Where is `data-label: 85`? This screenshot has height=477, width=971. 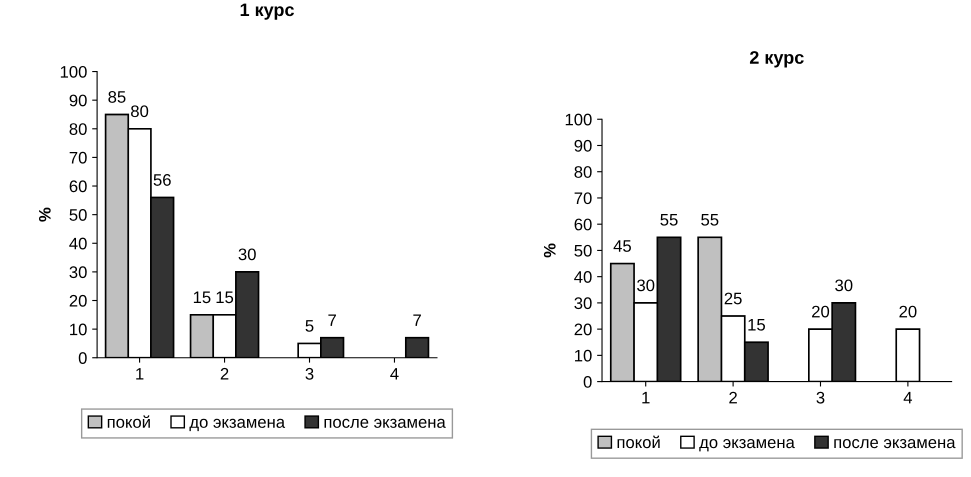
data-label: 85 is located at coordinates (117, 97).